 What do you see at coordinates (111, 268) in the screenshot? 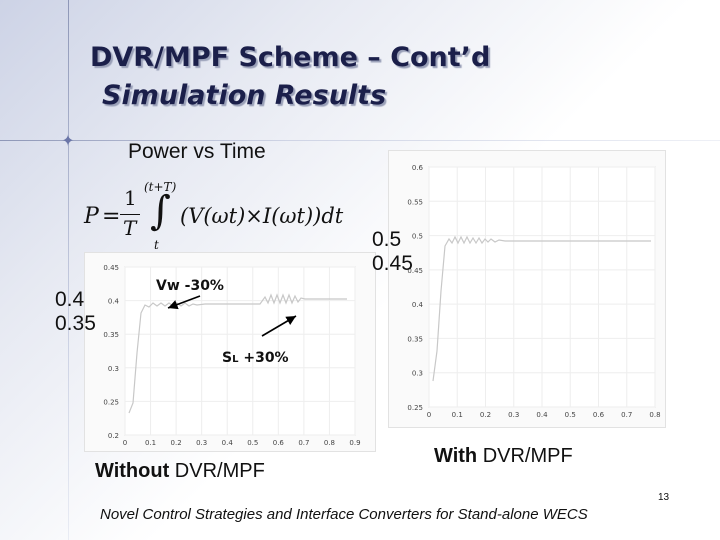
I see `left-ytick-label: 0.45` at bounding box center [111, 268].